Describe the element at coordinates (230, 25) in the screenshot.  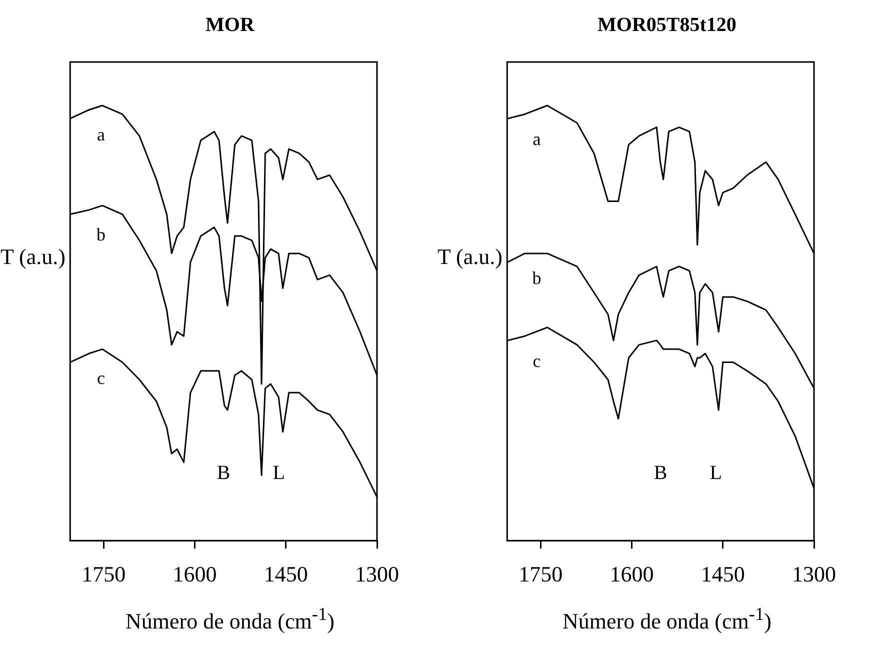
I see `chart-title: MOR` at that location.